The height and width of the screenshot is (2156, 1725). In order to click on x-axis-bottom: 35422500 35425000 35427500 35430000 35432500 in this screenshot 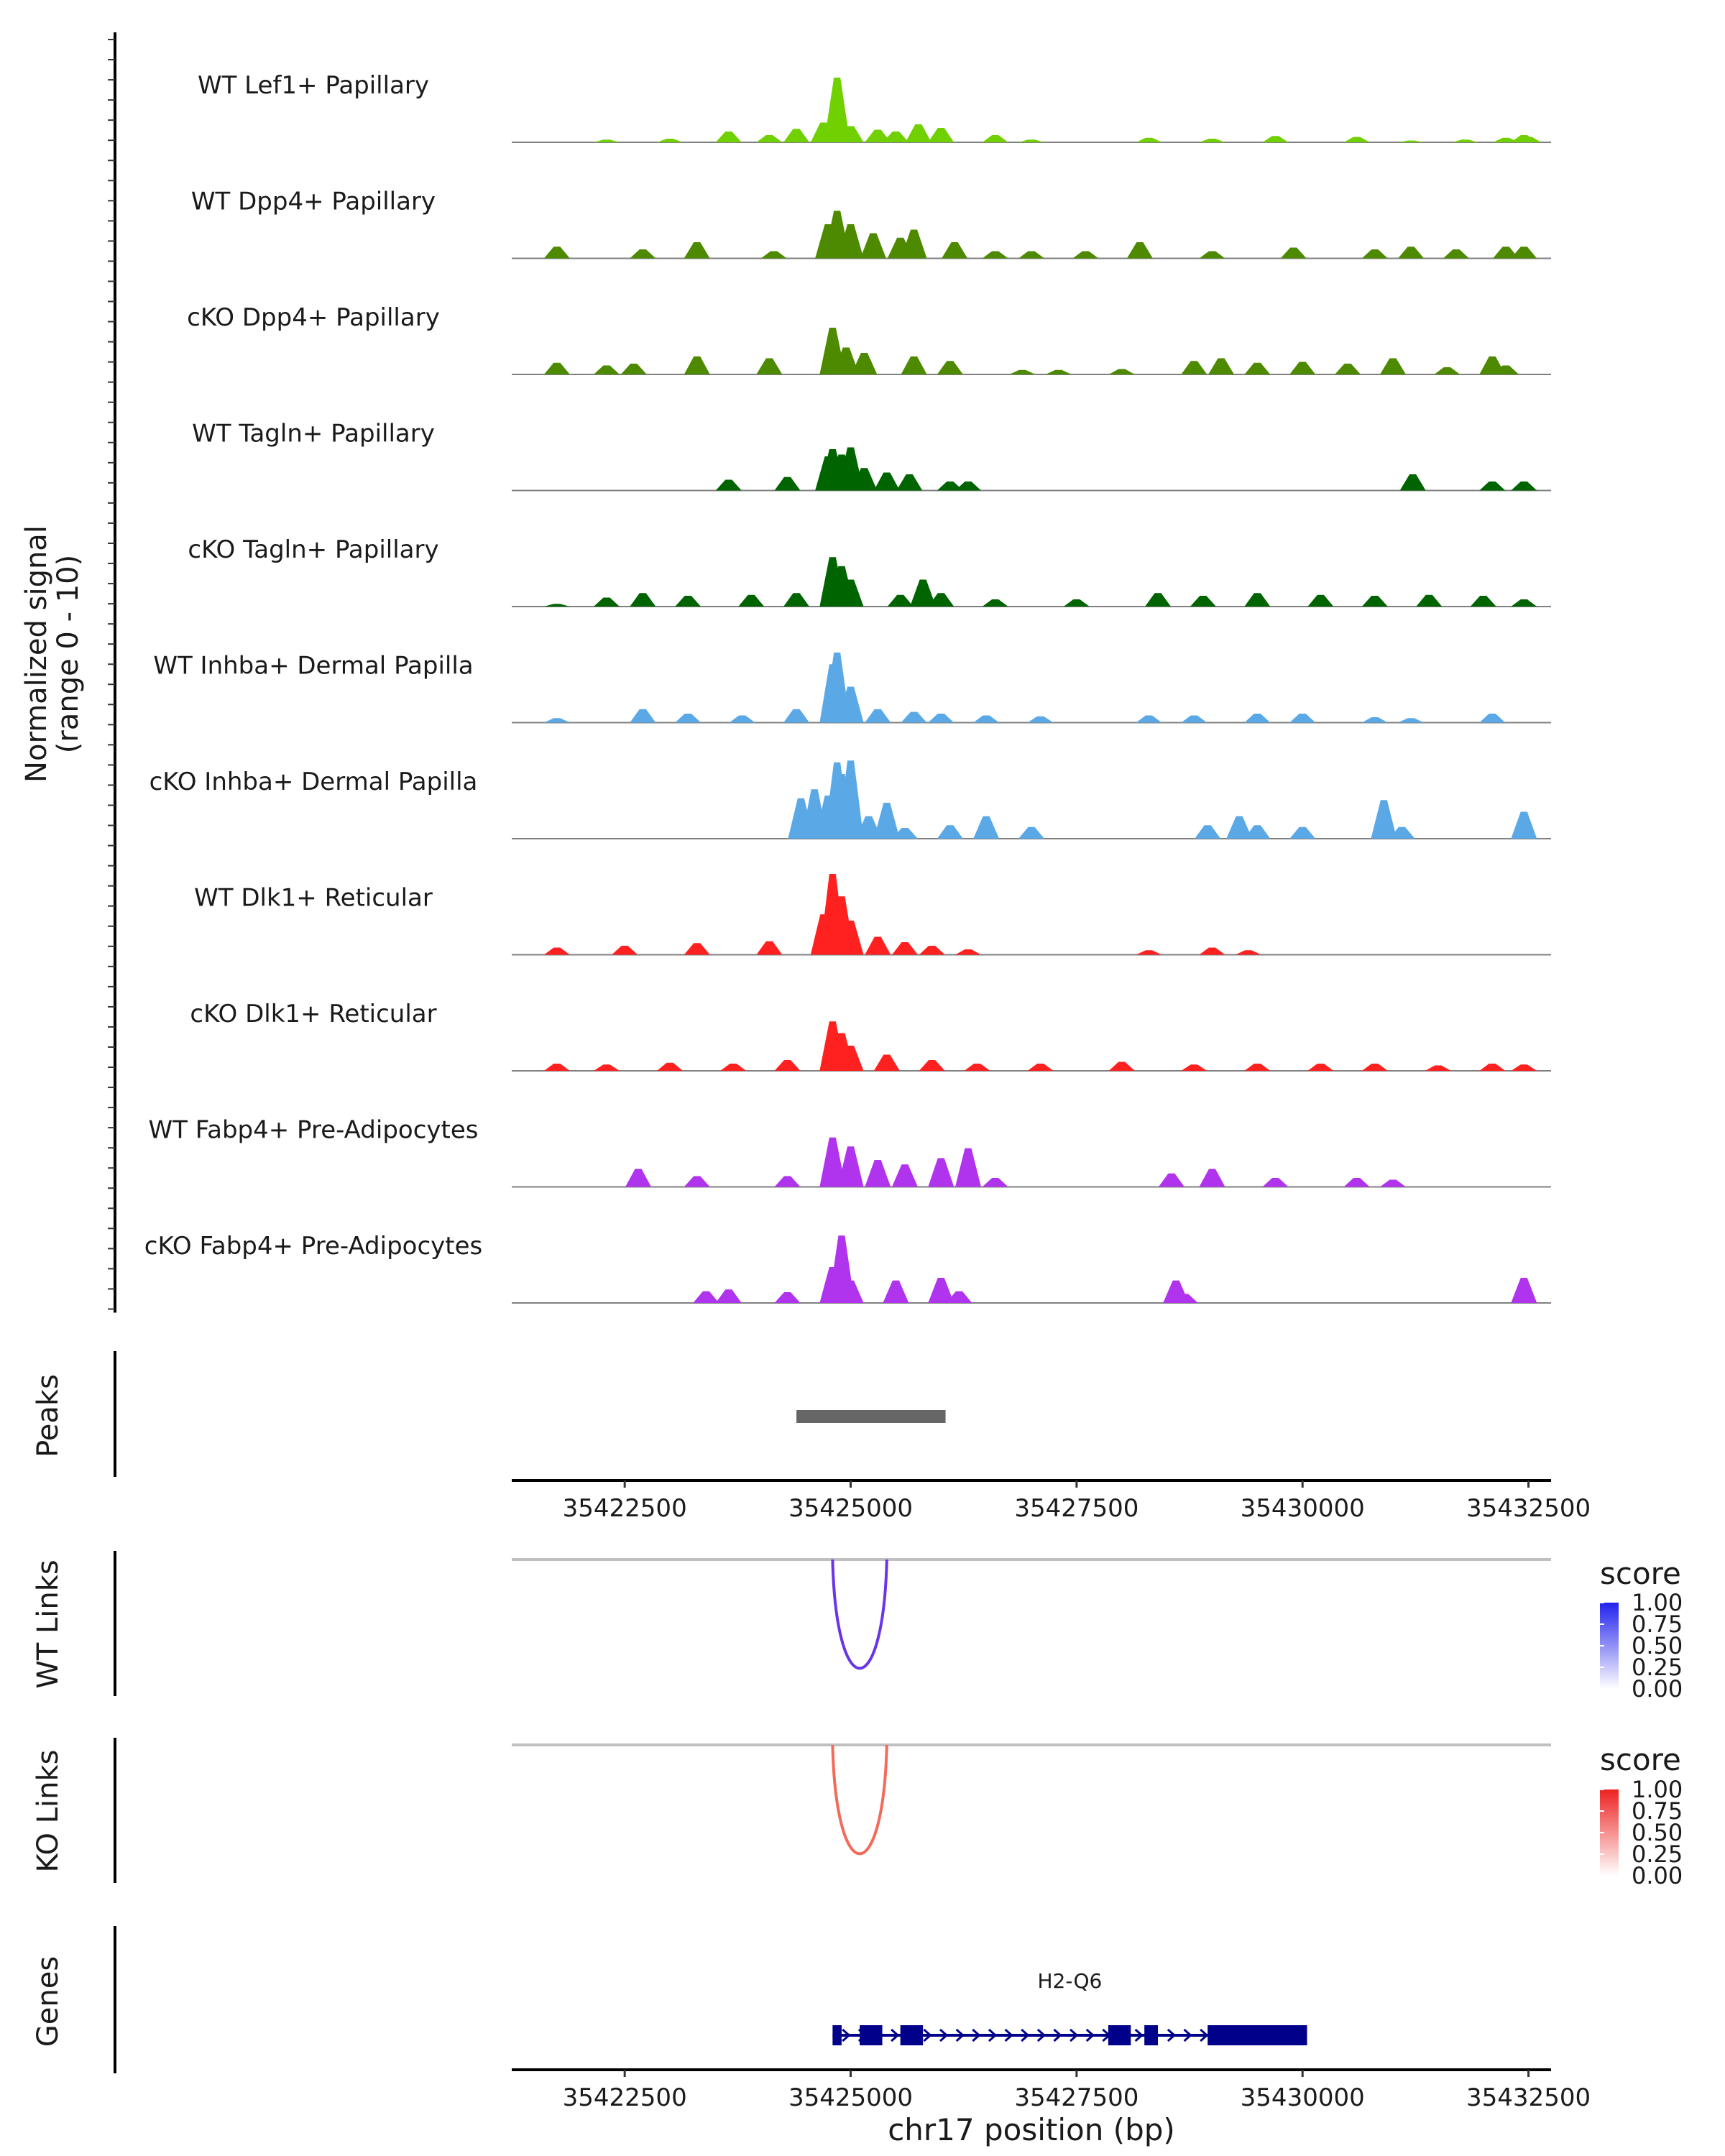, I will do `click(1051, 2090)`.